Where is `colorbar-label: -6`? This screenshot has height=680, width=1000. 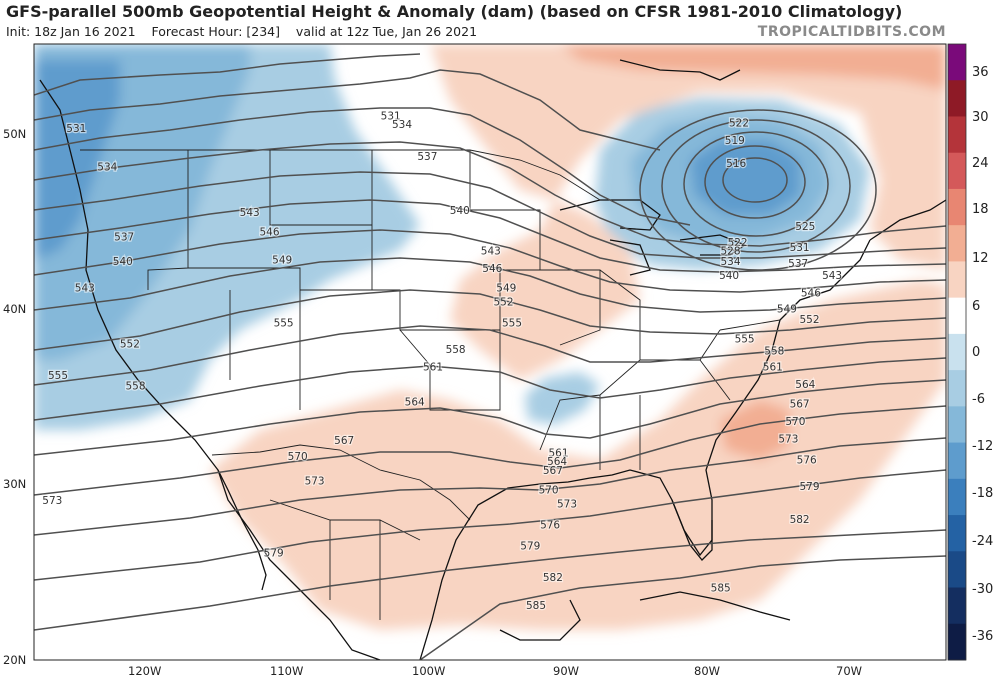
colorbar-label: -6 is located at coordinates (978, 399).